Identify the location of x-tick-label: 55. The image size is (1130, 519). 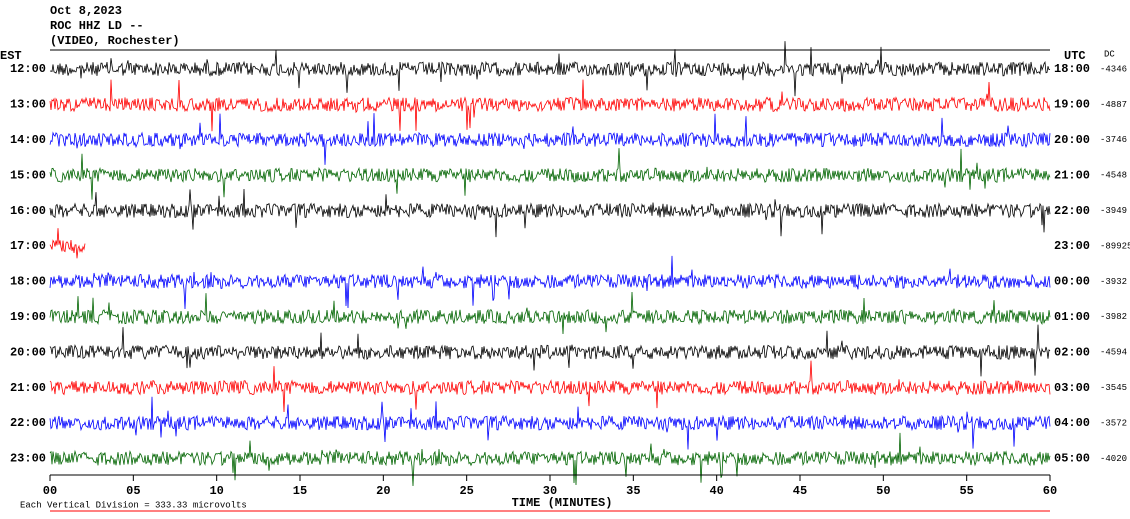
(966, 491).